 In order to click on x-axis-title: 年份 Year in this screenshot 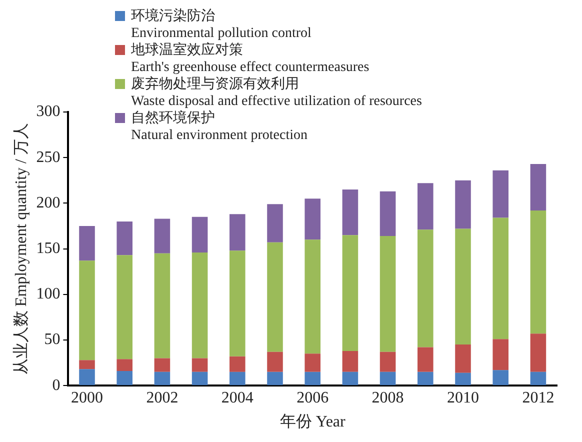, I will do `click(313, 422)`.